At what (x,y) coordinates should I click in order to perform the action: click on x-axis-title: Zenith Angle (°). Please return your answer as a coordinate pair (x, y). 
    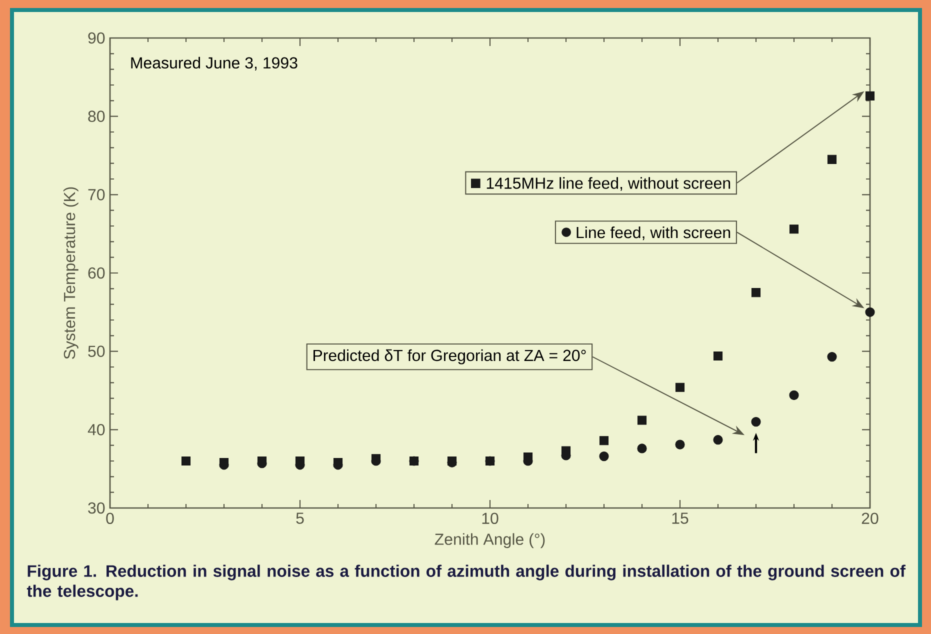
    Looking at the image, I should click on (489, 540).